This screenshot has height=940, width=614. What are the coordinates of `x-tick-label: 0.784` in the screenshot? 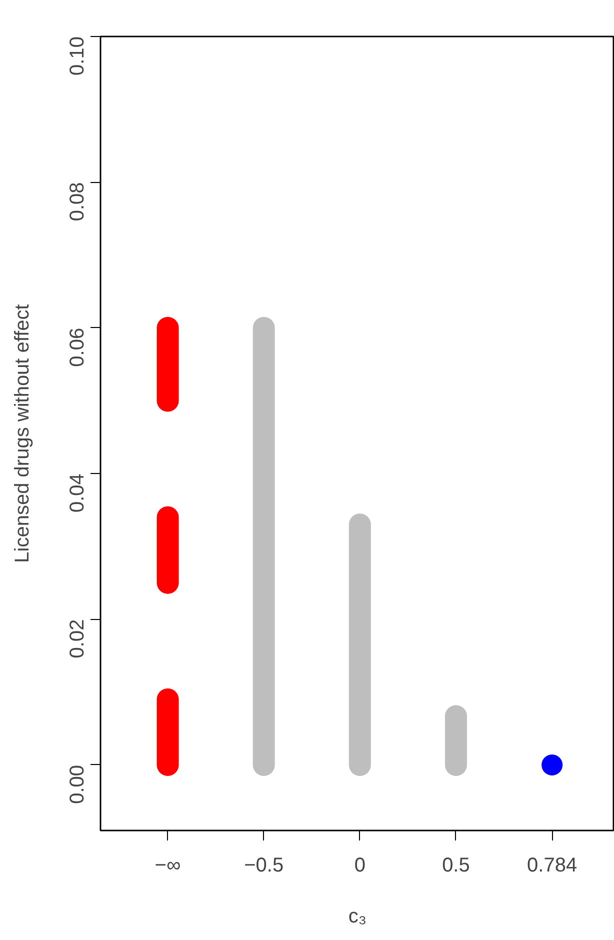 It's located at (552, 865).